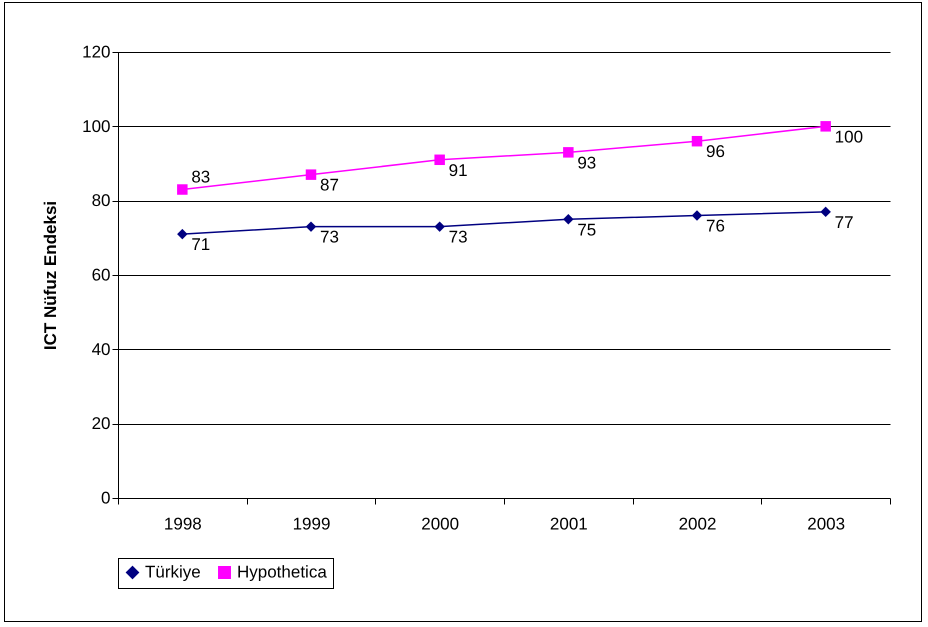  Describe the element at coordinates (458, 170) in the screenshot. I see `data-label: 91` at that location.